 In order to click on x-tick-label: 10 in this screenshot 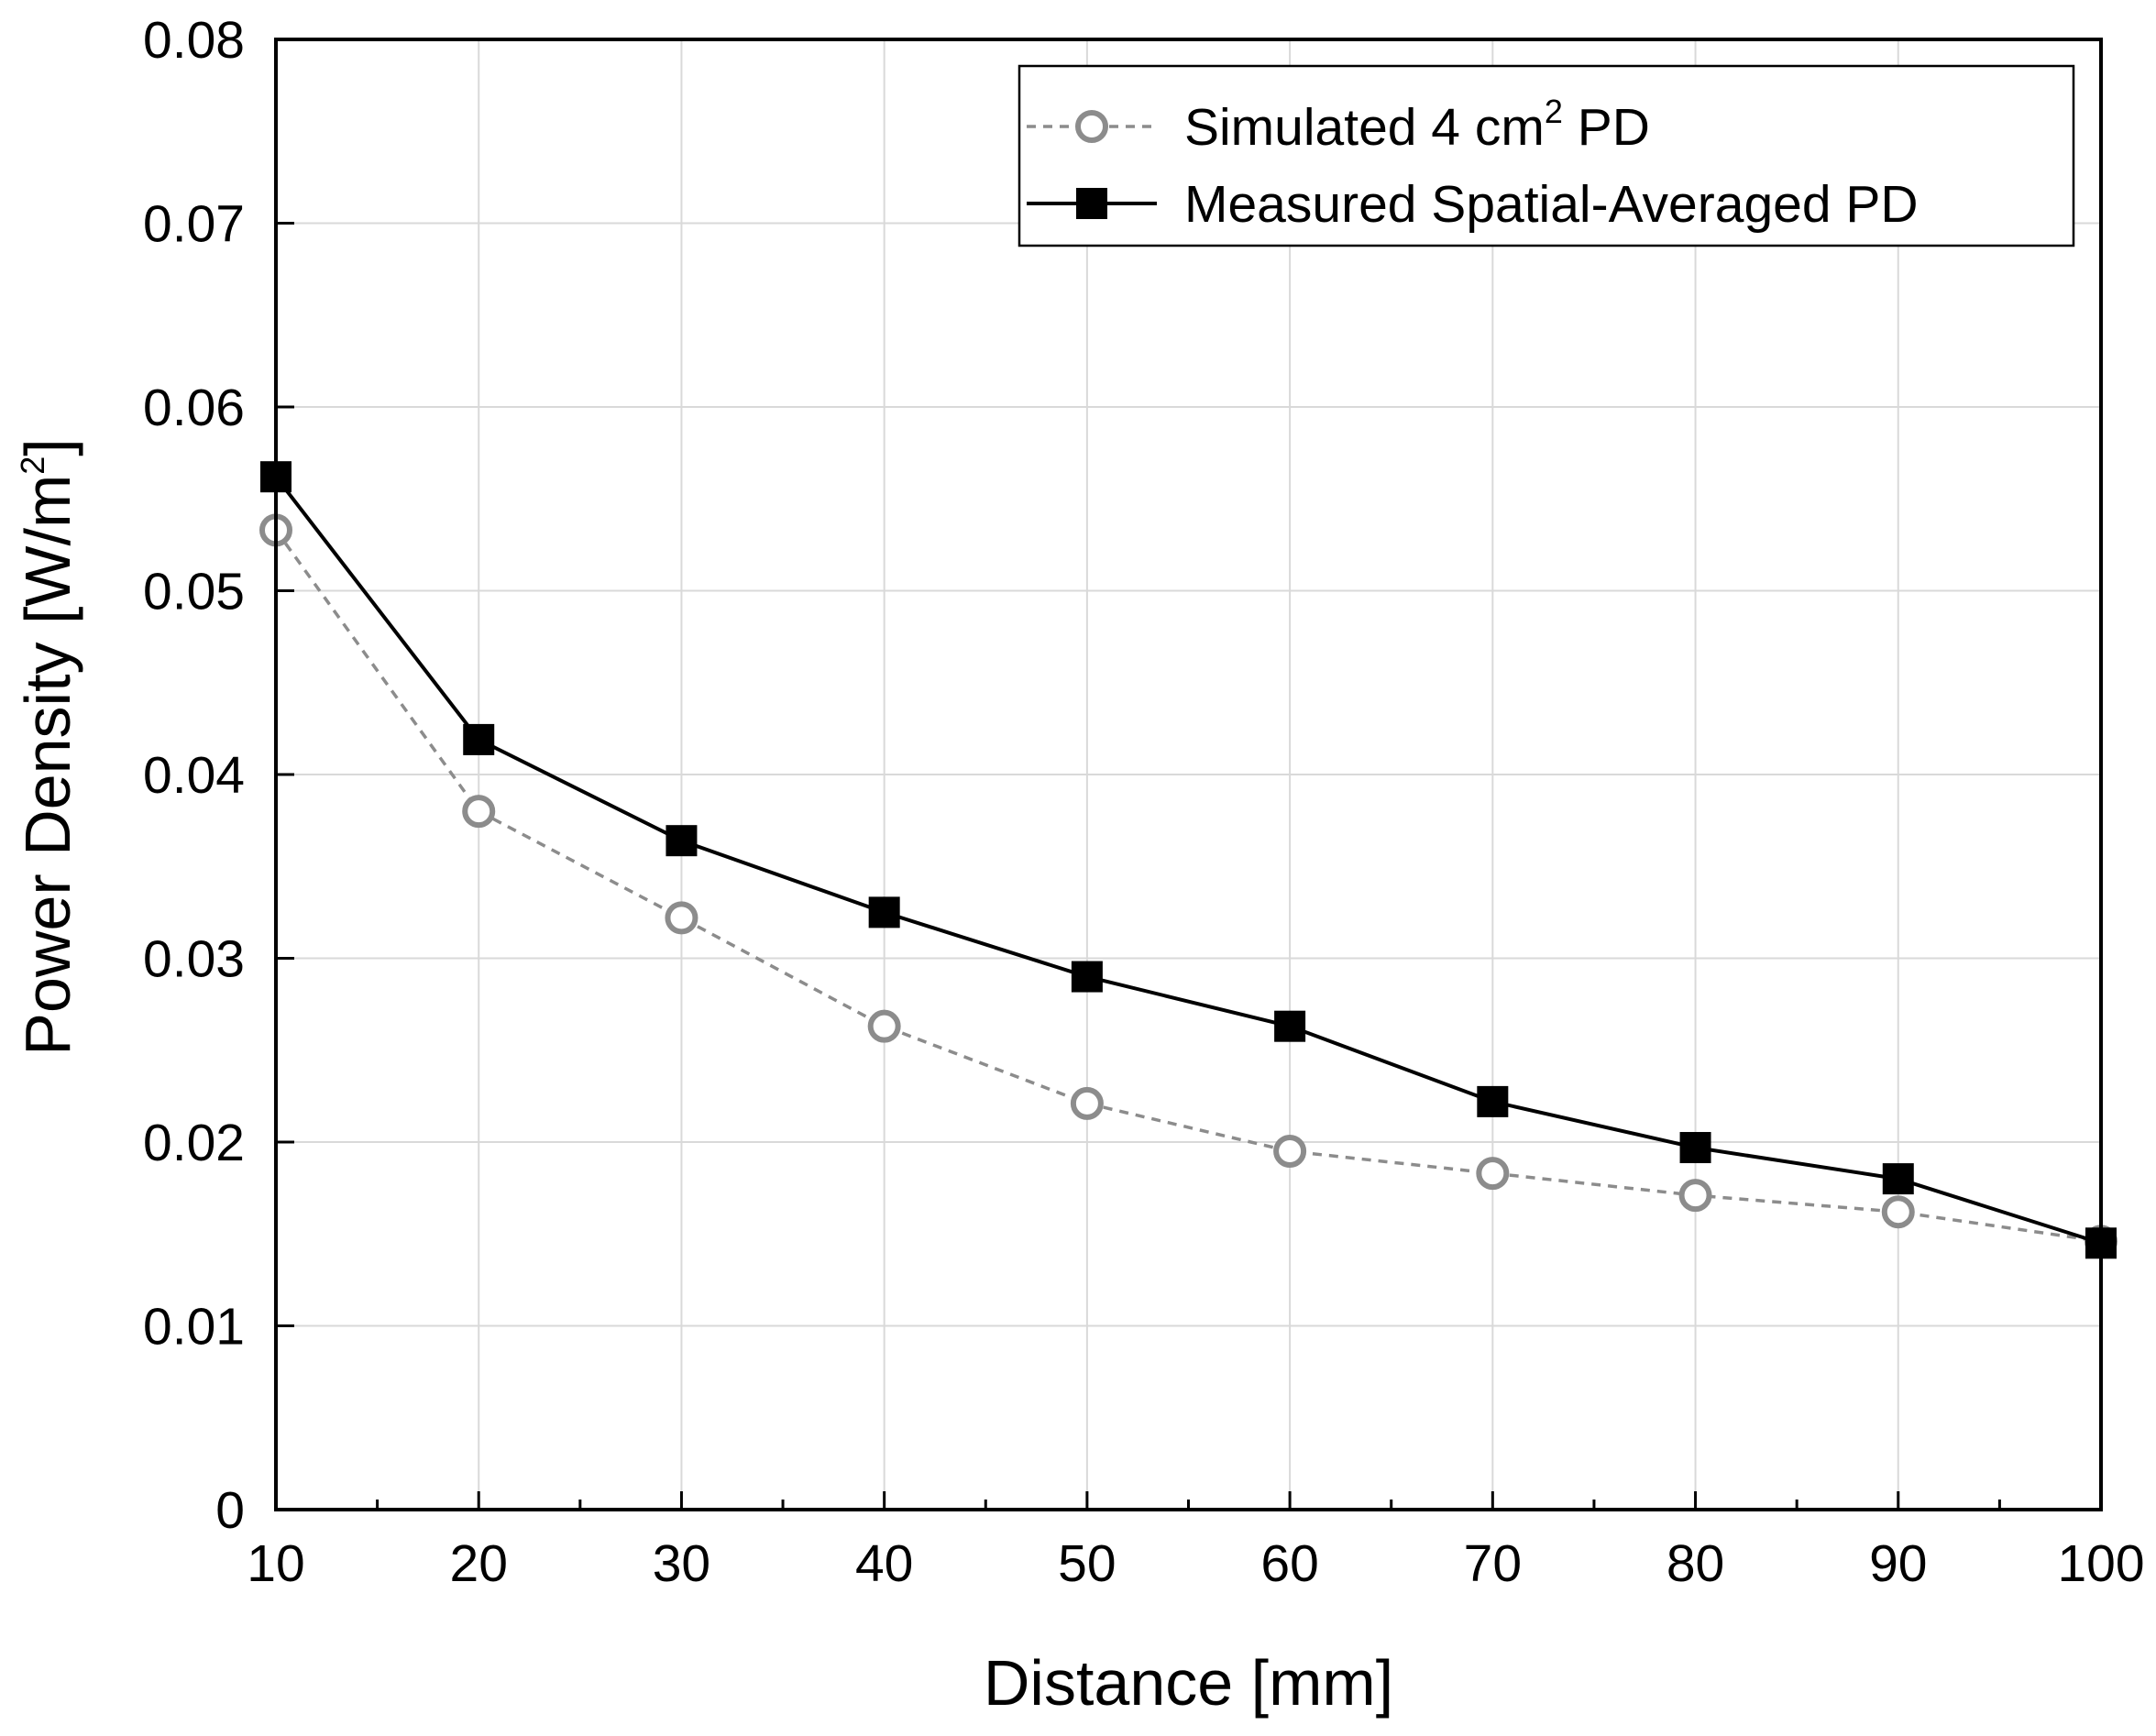, I will do `click(275, 1564)`.